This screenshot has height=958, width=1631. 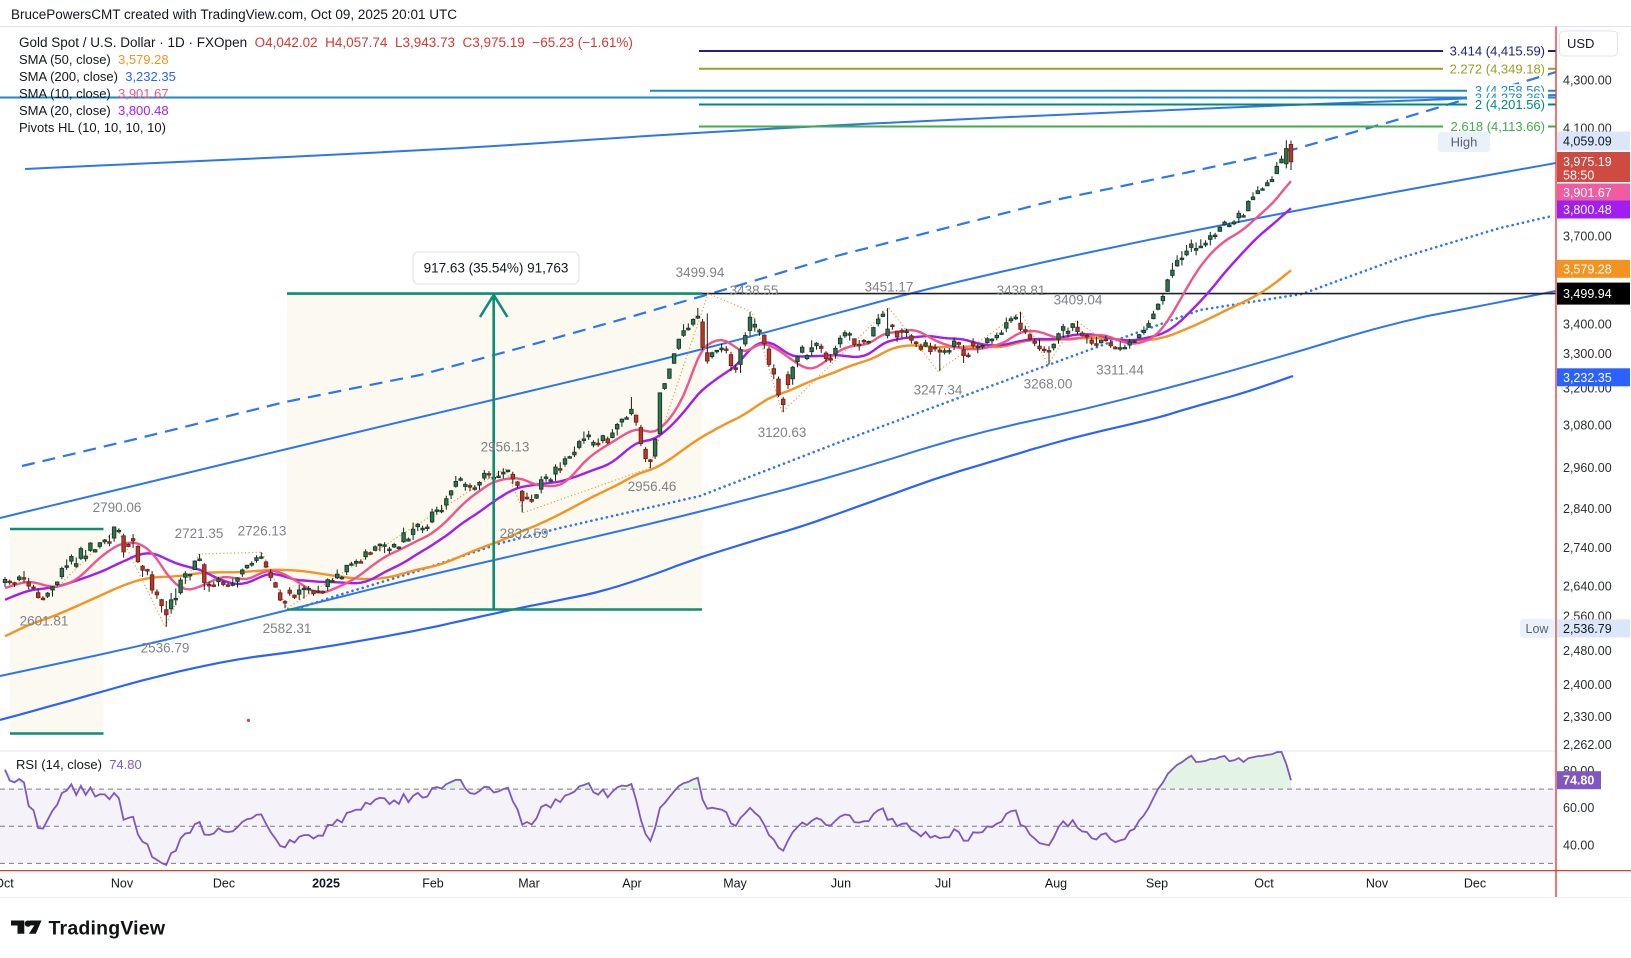 What do you see at coordinates (1587, 629) in the screenshot?
I see `svg-text: 2,536.79` at bounding box center [1587, 629].